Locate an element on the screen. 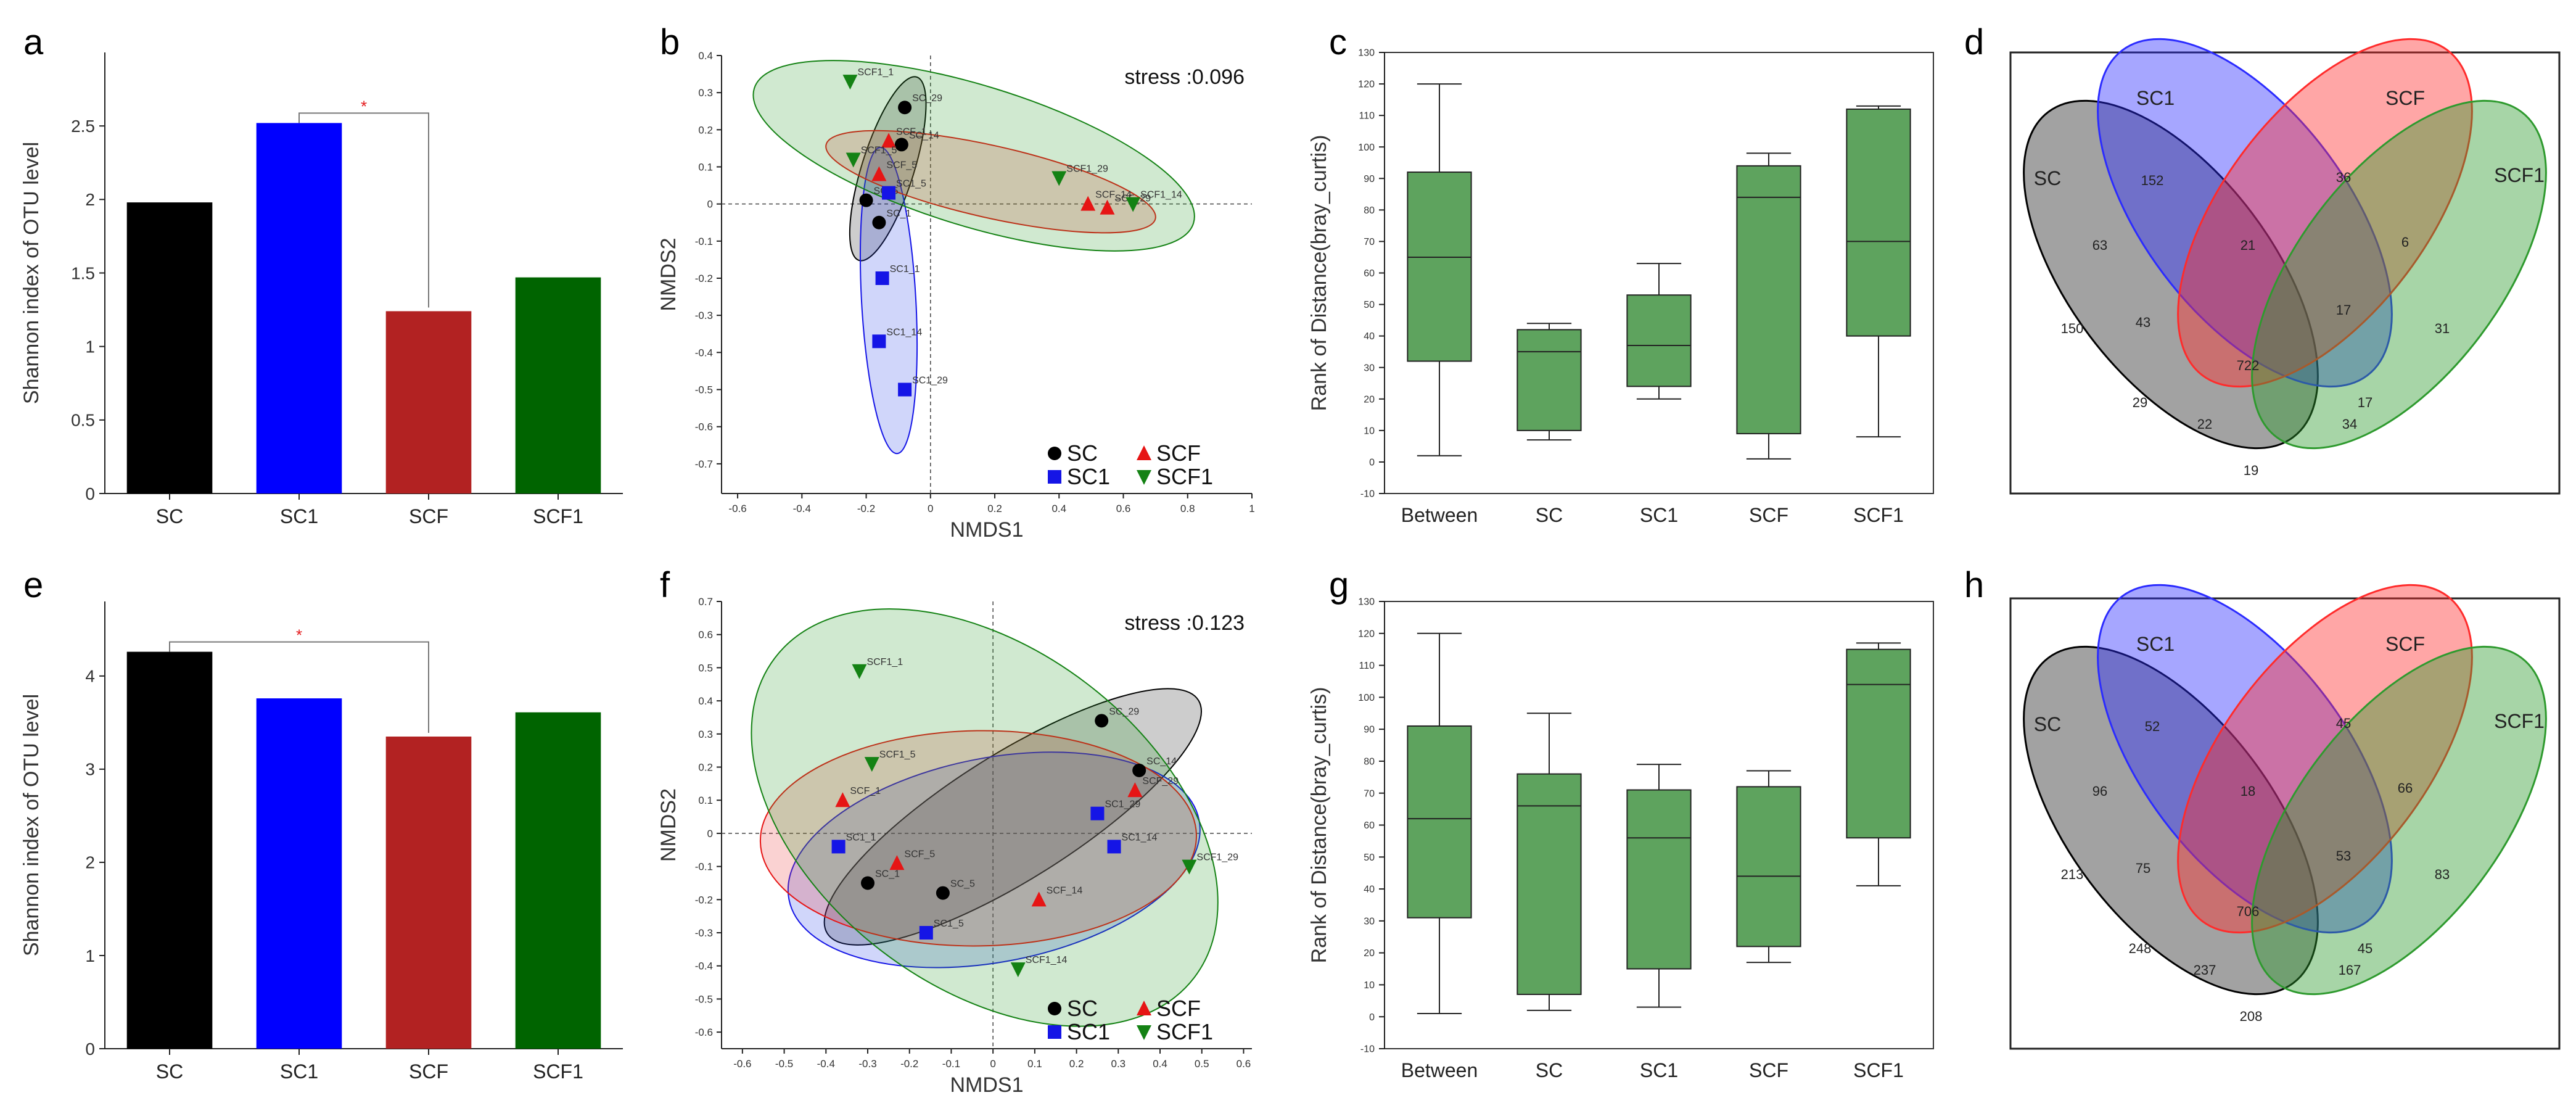 This screenshot has width=2576, height=1111. venn-region-count: 152 is located at coordinates (2152, 180).